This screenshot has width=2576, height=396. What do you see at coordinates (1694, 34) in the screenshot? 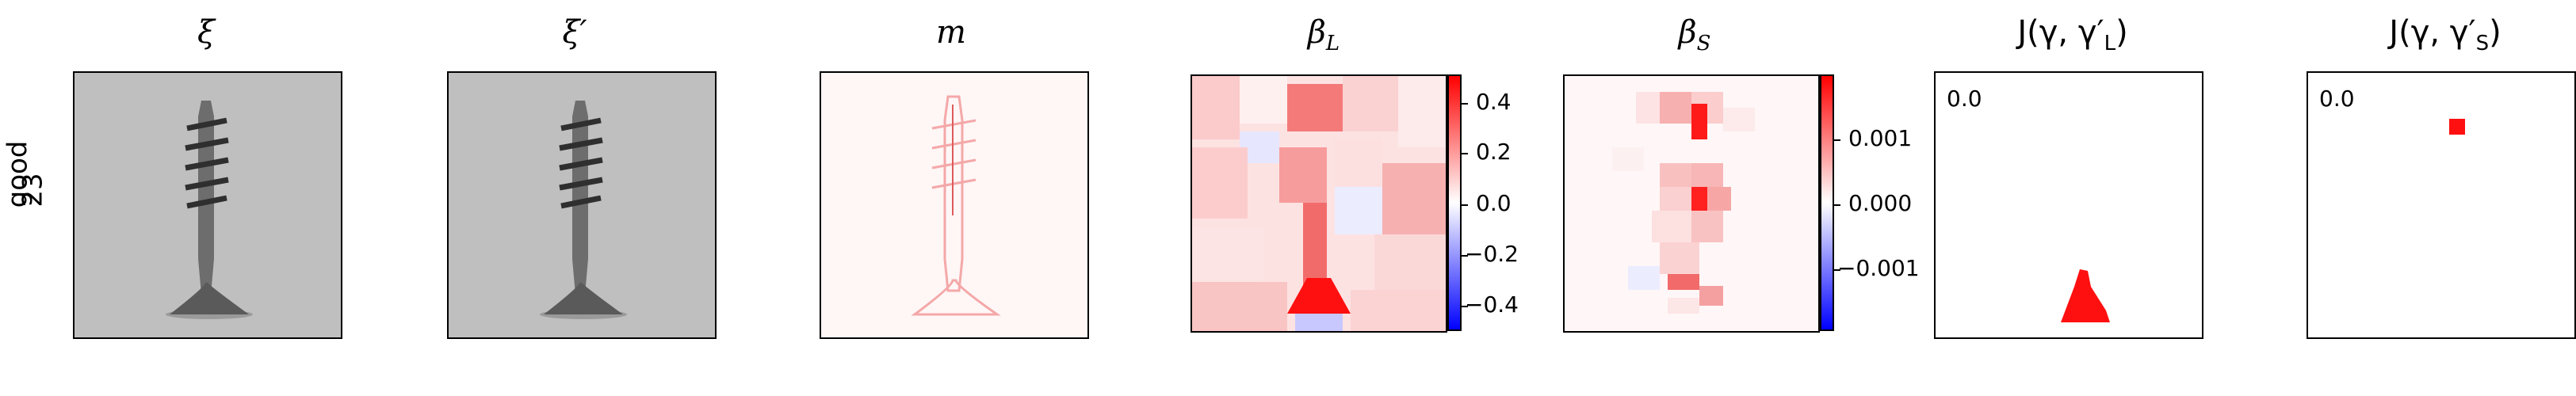
I see `panel-title-beta-s: βS` at bounding box center [1694, 34].